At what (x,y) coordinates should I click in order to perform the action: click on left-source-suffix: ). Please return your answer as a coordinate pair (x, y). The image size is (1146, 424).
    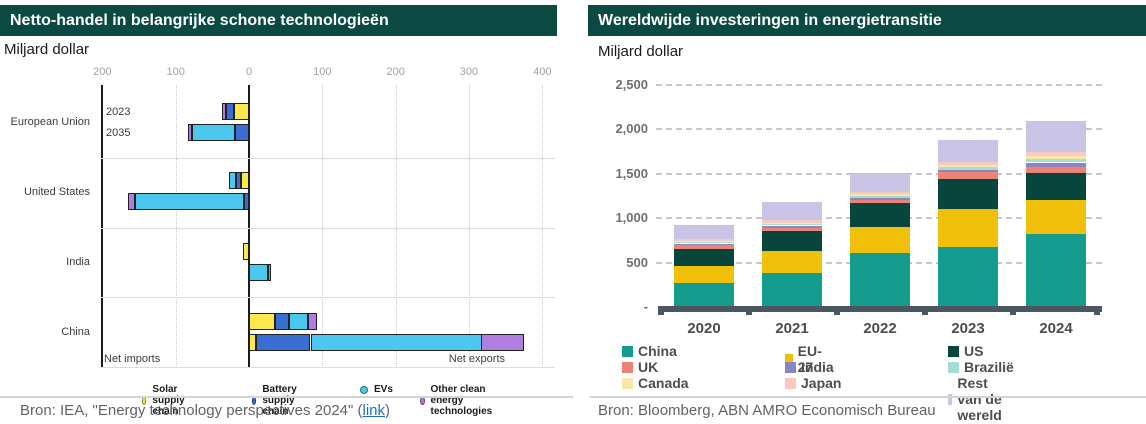
    Looking at the image, I should click on (388, 410).